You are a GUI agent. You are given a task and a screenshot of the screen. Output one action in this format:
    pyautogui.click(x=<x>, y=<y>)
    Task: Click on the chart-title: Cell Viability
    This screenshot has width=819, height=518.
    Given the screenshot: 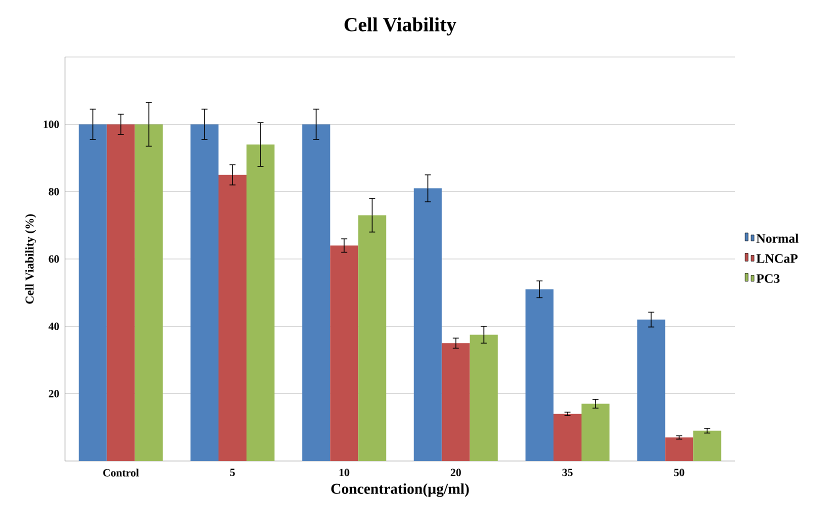 What is the action you would take?
    pyautogui.click(x=400, y=26)
    